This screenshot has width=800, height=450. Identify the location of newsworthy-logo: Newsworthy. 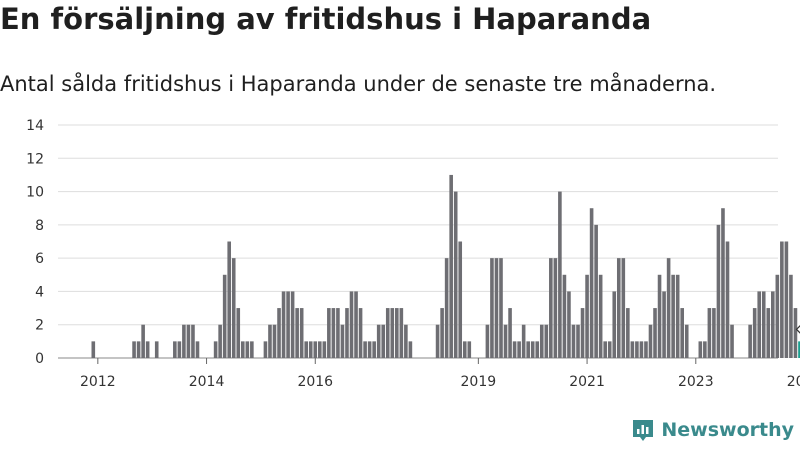
(712, 430).